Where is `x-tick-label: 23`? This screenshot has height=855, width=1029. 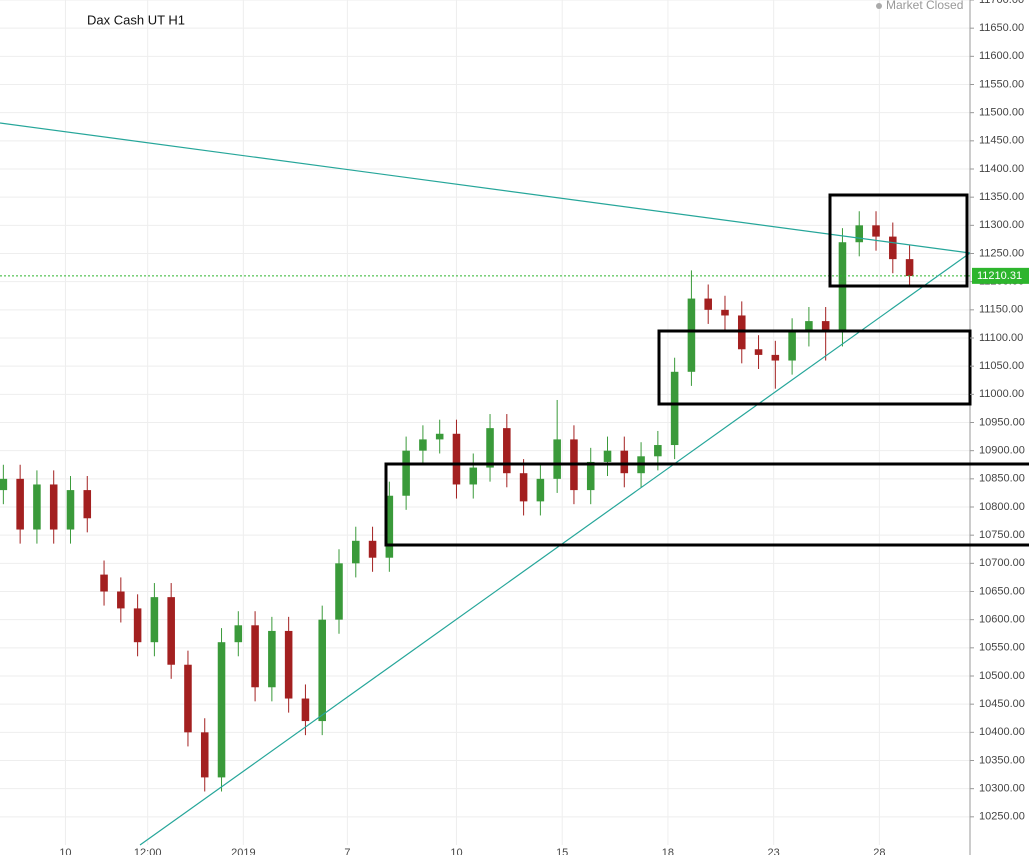 x-tick-label: 23 is located at coordinates (774, 851).